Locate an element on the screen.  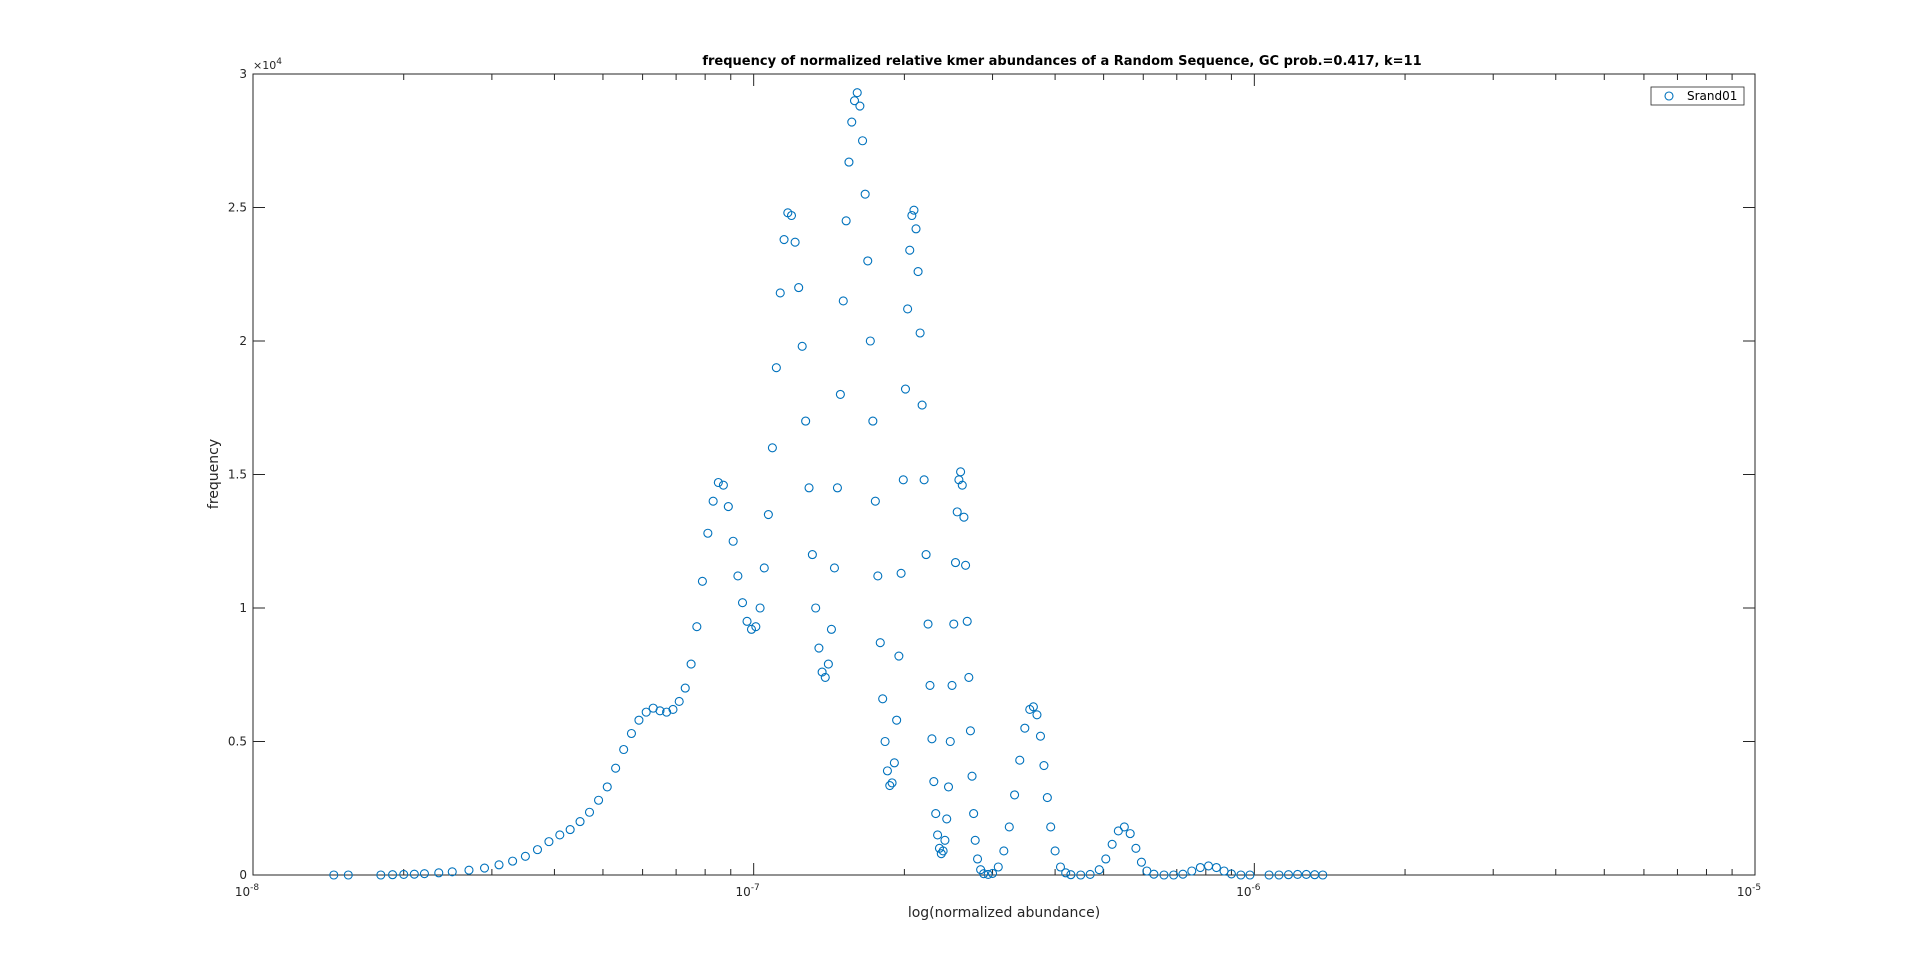
y-tick-label: 1 is located at coordinates (243, 608).